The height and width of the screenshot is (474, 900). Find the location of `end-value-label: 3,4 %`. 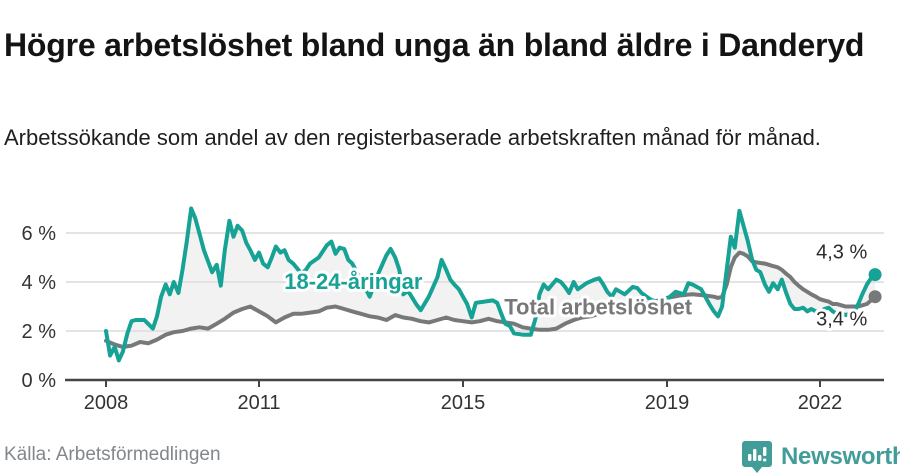

end-value-label: 3,4 % is located at coordinates (841, 320).